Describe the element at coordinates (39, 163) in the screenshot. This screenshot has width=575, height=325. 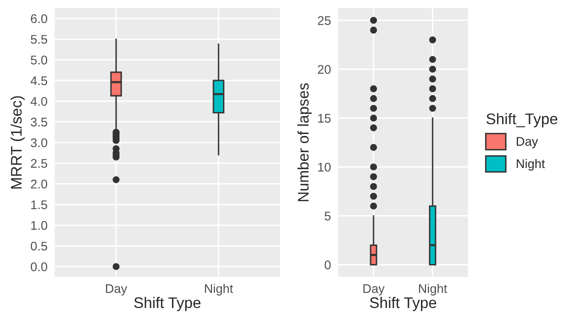
I see `y-tick-label: 2.5` at that location.